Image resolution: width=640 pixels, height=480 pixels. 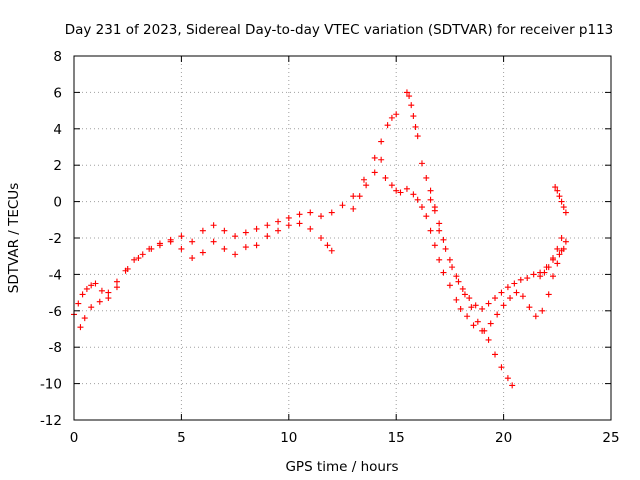 I want to click on series-trace-c, so click(x=433, y=272).